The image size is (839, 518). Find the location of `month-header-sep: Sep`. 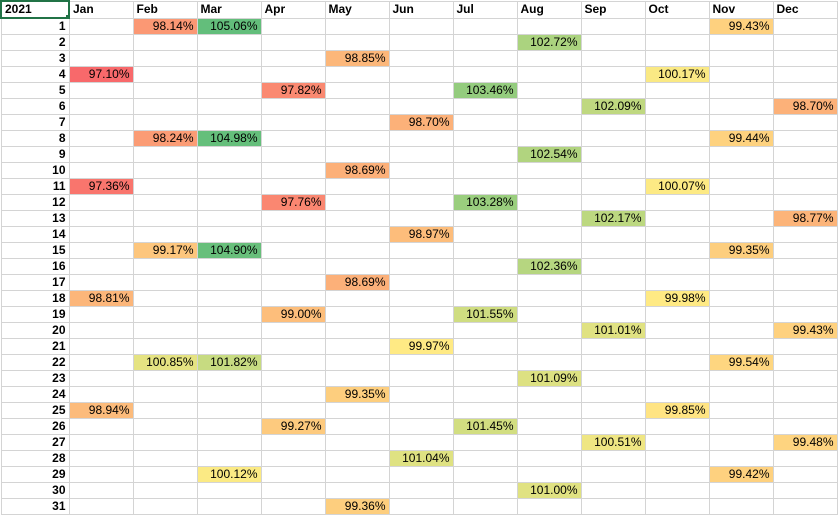

month-header-sep: Sep is located at coordinates (613, 9).